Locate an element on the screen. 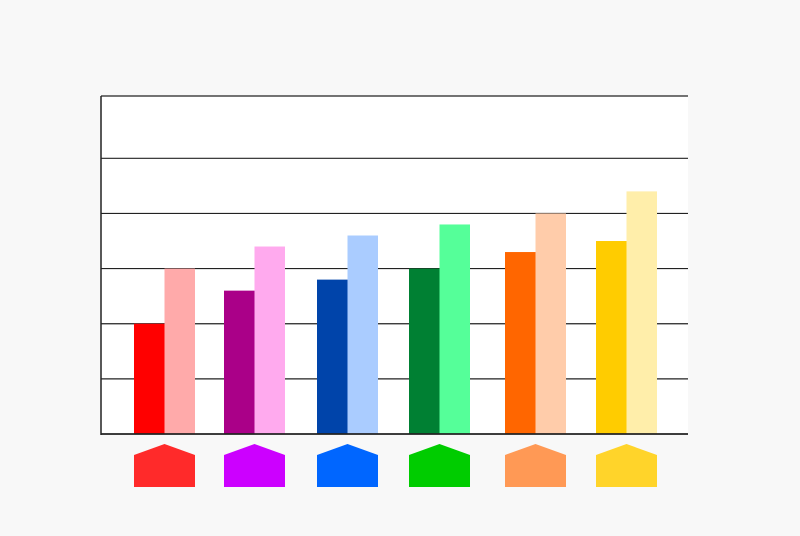 The image size is (800, 536). bar-series1-group2 is located at coordinates (239, 362).